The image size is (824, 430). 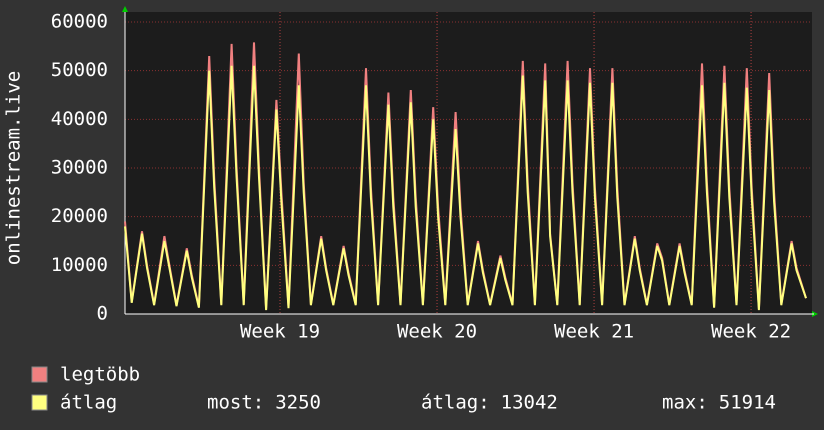 What do you see at coordinates (280, 332) in the screenshot?
I see `x-tick-label: Week 19` at bounding box center [280, 332].